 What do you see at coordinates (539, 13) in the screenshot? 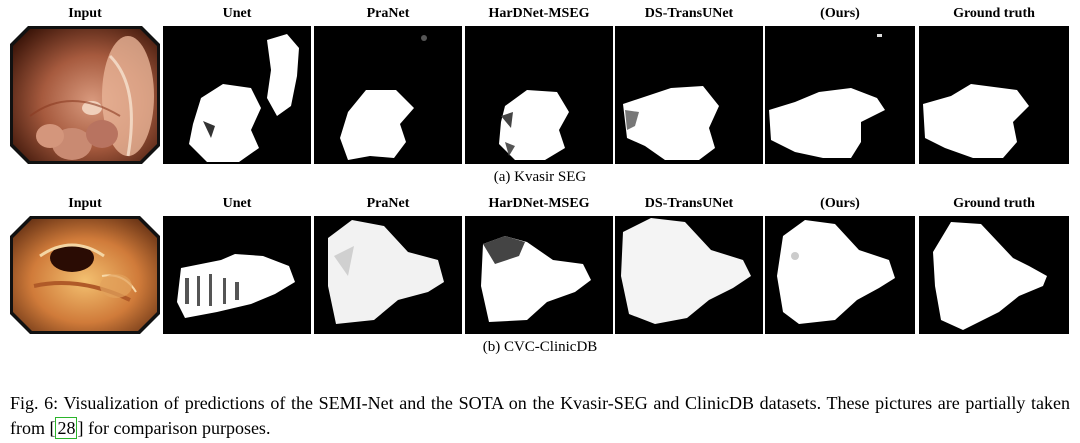
I see `header-hardnet-a: HarDNet-MSEG` at bounding box center [539, 13].